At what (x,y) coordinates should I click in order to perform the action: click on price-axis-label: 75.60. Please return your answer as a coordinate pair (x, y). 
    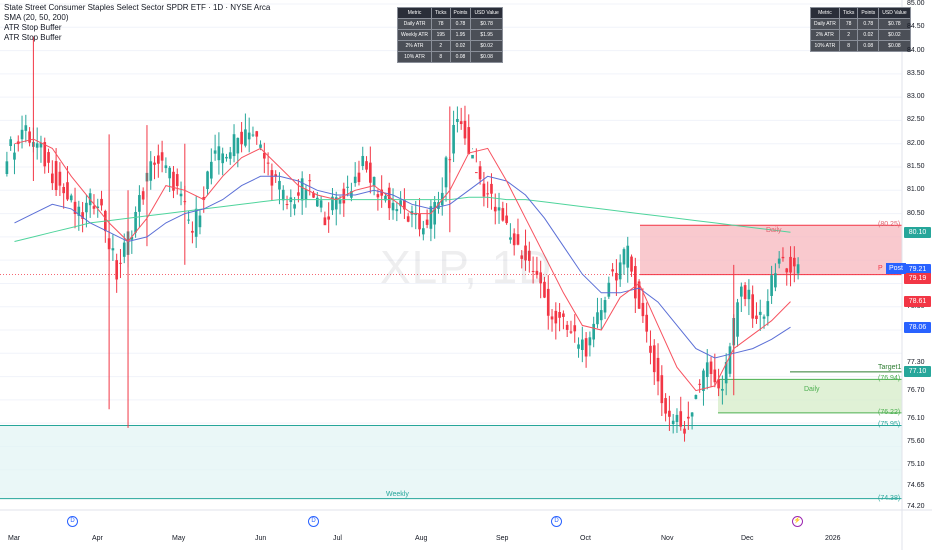
    Looking at the image, I should click on (916, 441).